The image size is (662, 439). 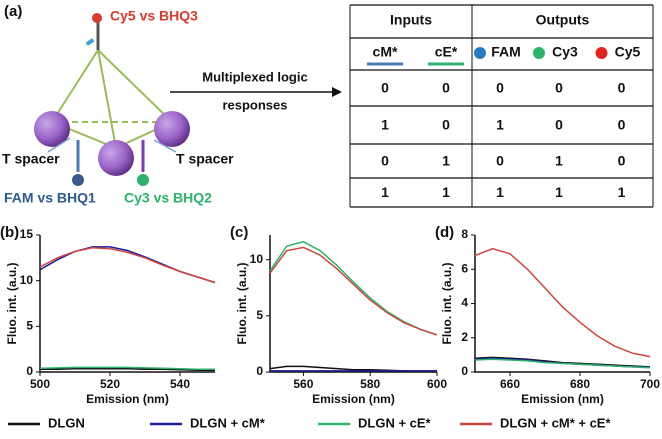 I want to click on x-tick-label: 600, so click(x=437, y=384).